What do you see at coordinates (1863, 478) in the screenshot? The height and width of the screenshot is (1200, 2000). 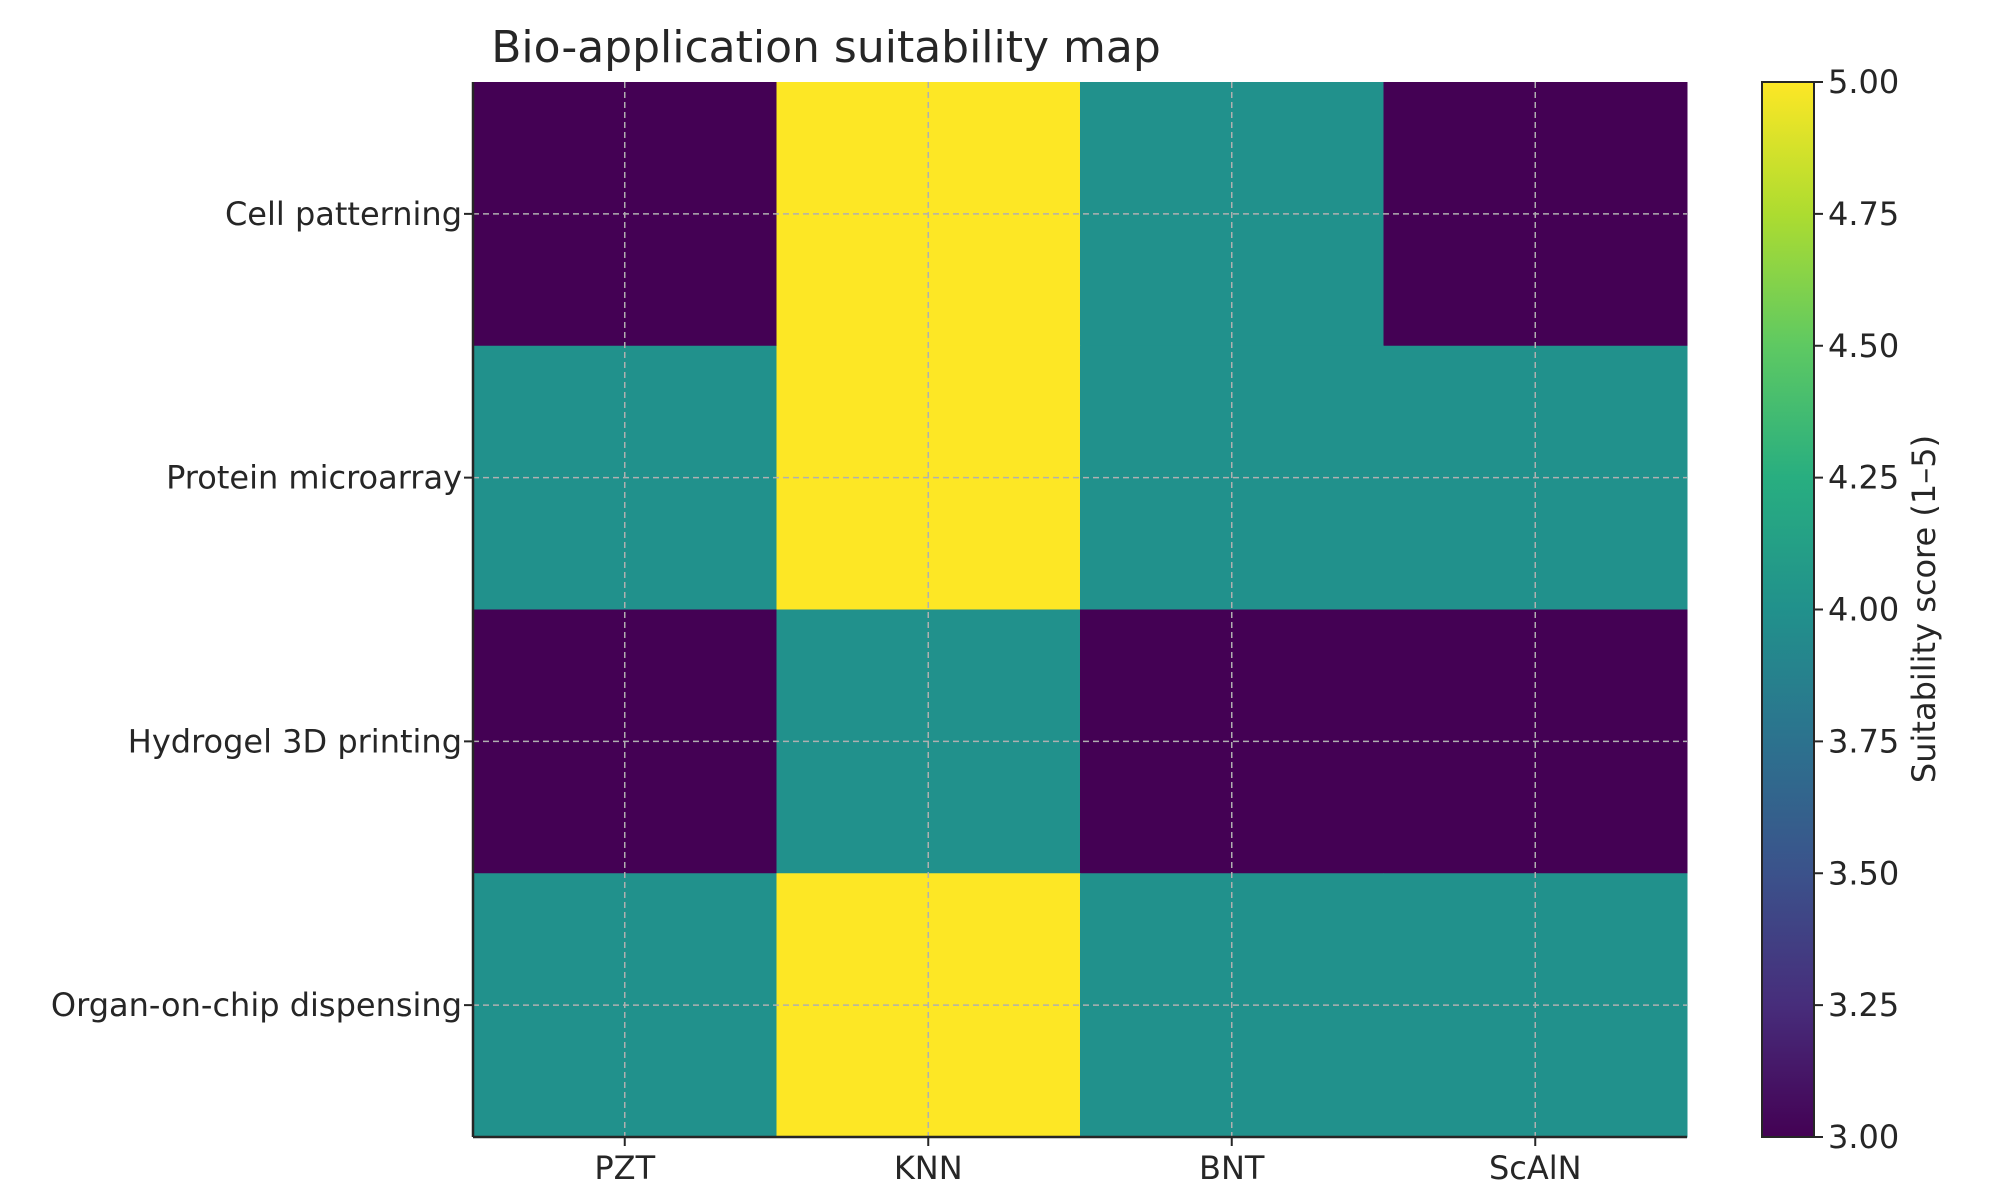 I see `colorbar-tick-label: 4.25` at bounding box center [1863, 478].